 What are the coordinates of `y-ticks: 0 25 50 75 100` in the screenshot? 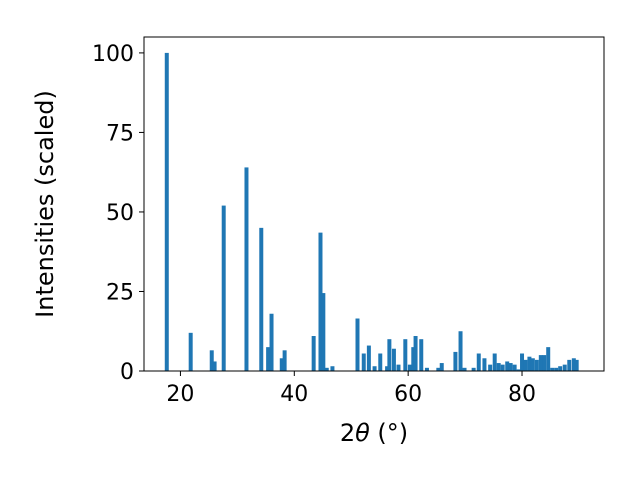 It's located at (118, 213).